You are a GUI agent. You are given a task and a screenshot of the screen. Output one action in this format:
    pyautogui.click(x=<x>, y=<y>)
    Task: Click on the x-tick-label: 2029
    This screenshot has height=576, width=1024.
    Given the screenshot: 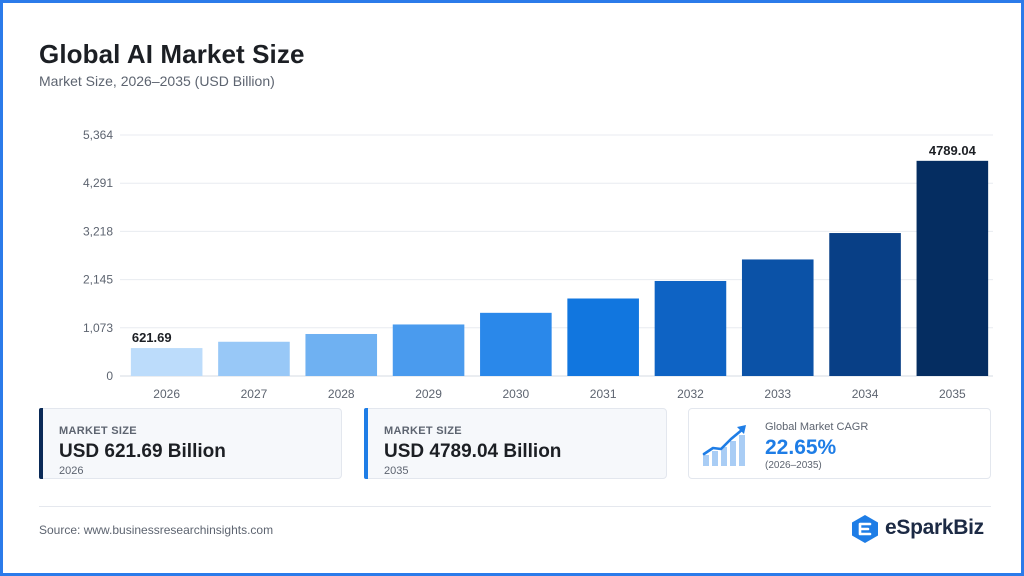 What is the action you would take?
    pyautogui.click(x=428, y=394)
    